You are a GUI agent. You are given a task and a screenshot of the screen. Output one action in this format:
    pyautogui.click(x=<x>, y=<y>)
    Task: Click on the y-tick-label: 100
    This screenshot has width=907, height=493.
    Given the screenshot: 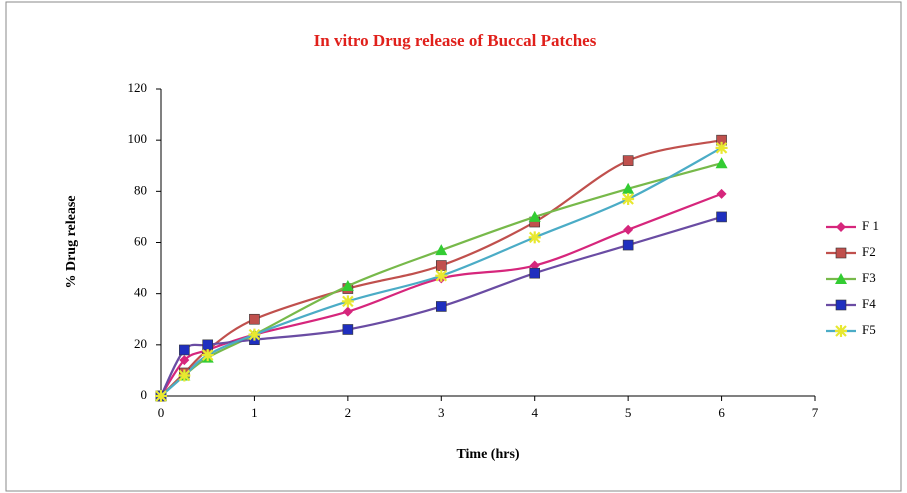 What is the action you would take?
    pyautogui.click(x=138, y=138)
    